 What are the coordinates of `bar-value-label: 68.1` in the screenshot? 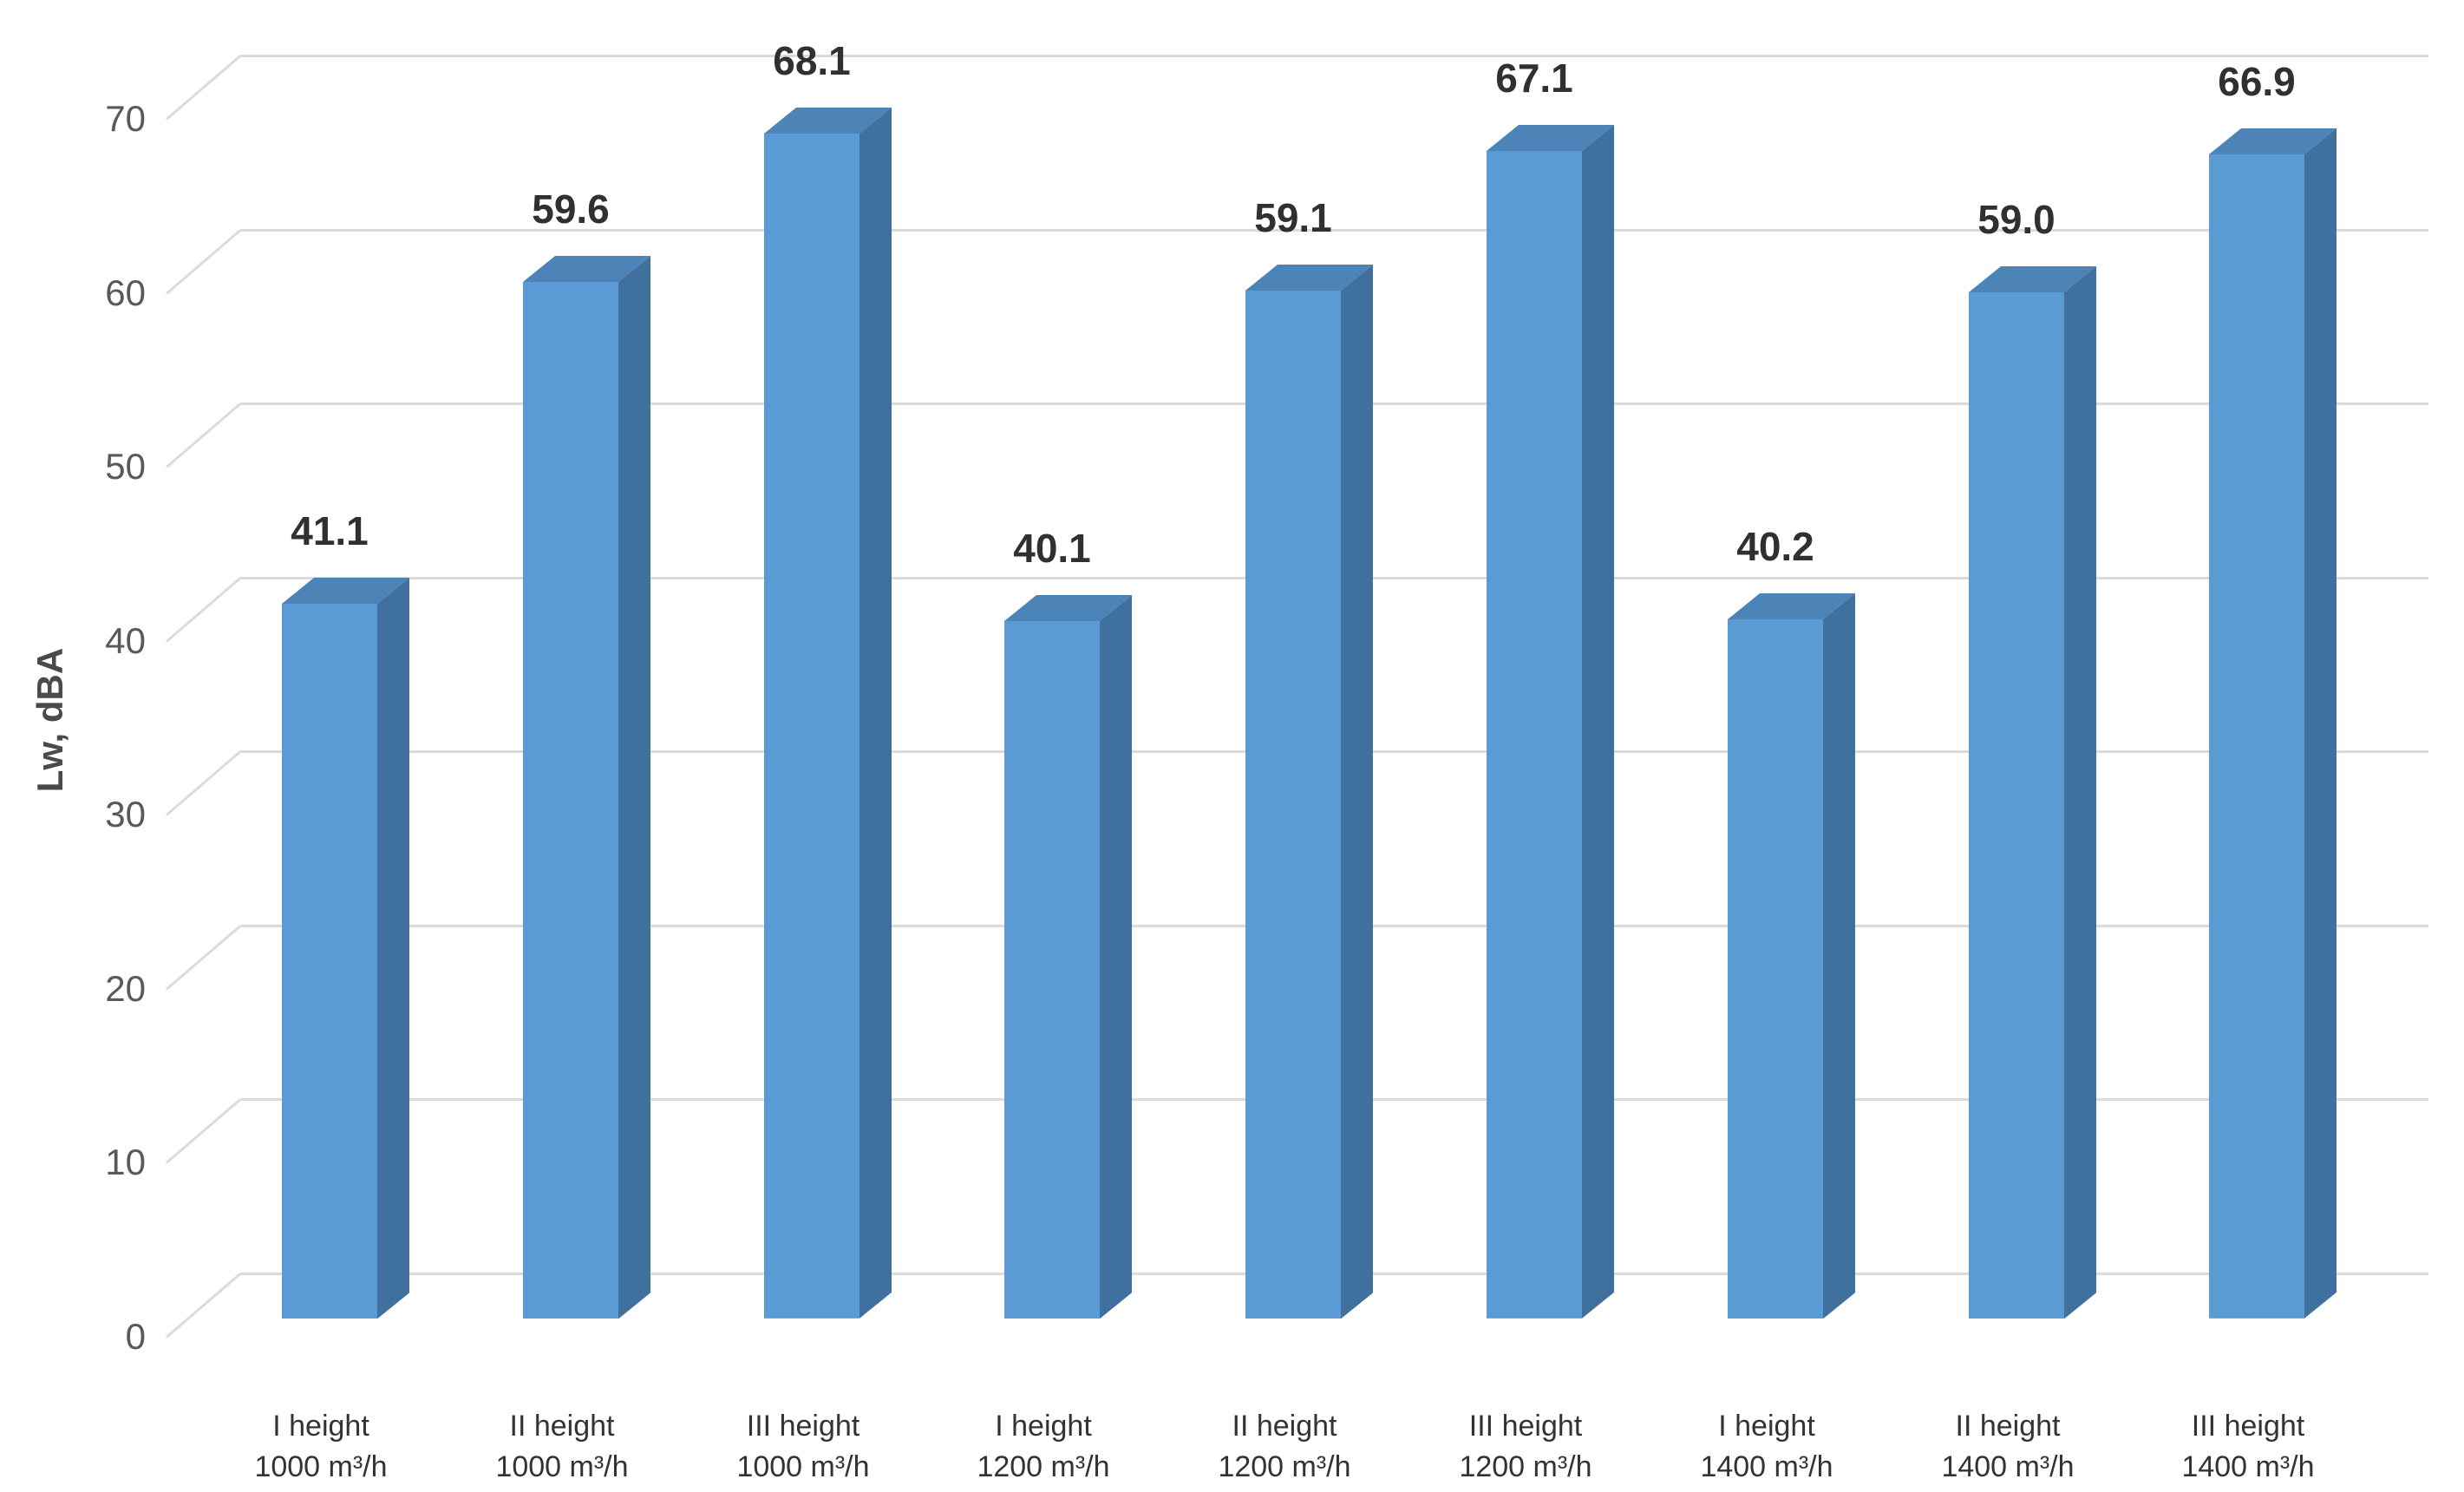 It's located at (812, 61).